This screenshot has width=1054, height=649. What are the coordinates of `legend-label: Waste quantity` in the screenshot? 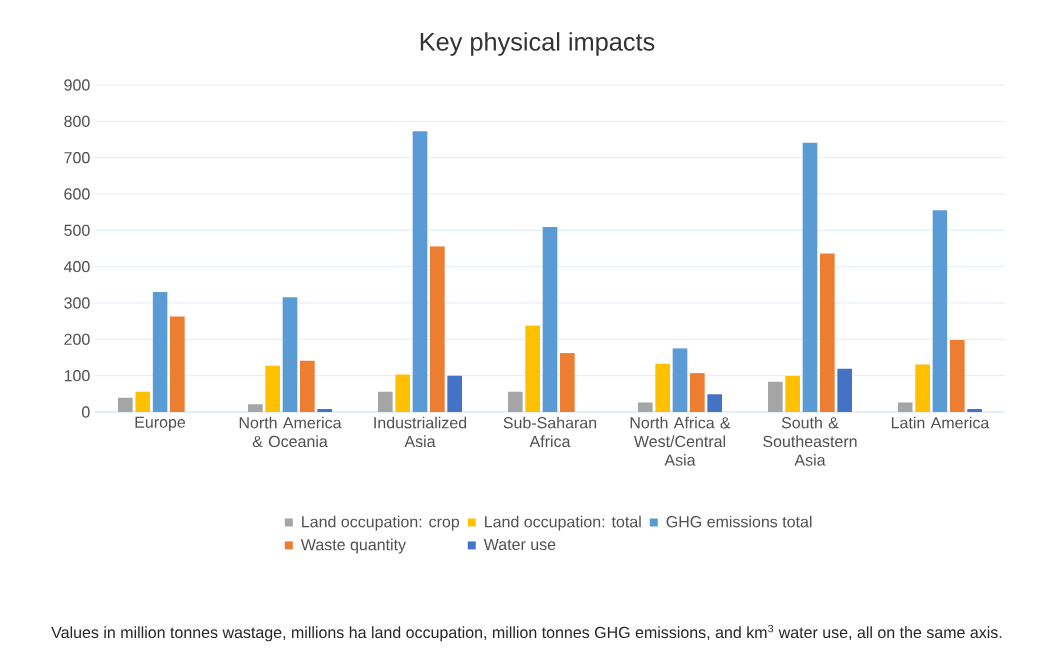 It's located at (353, 546).